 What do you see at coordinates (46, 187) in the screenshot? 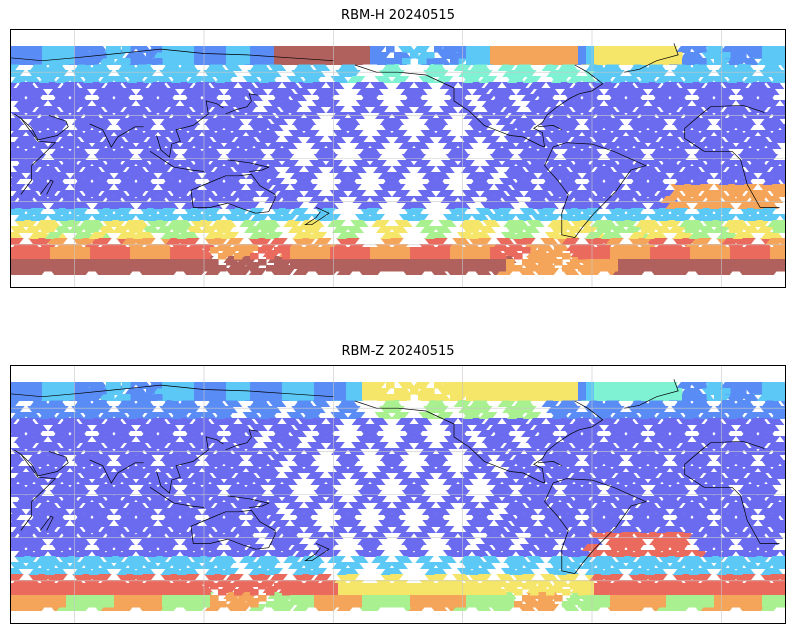
I see `coastline-path` at bounding box center [46, 187].